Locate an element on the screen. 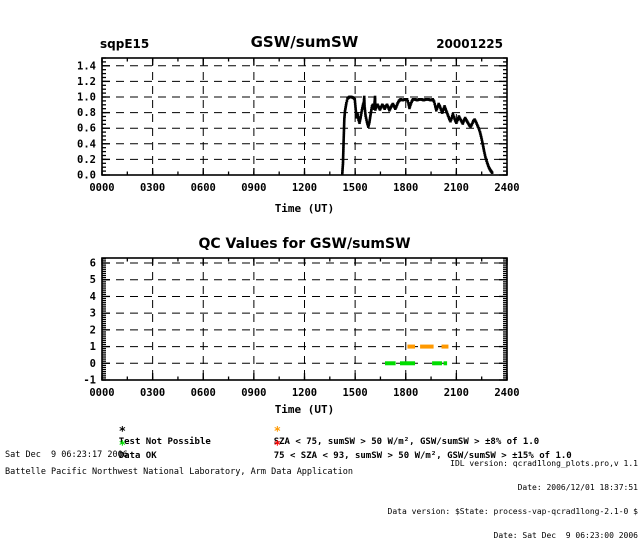  qc-values-axis-box is located at coordinates (304, 319).